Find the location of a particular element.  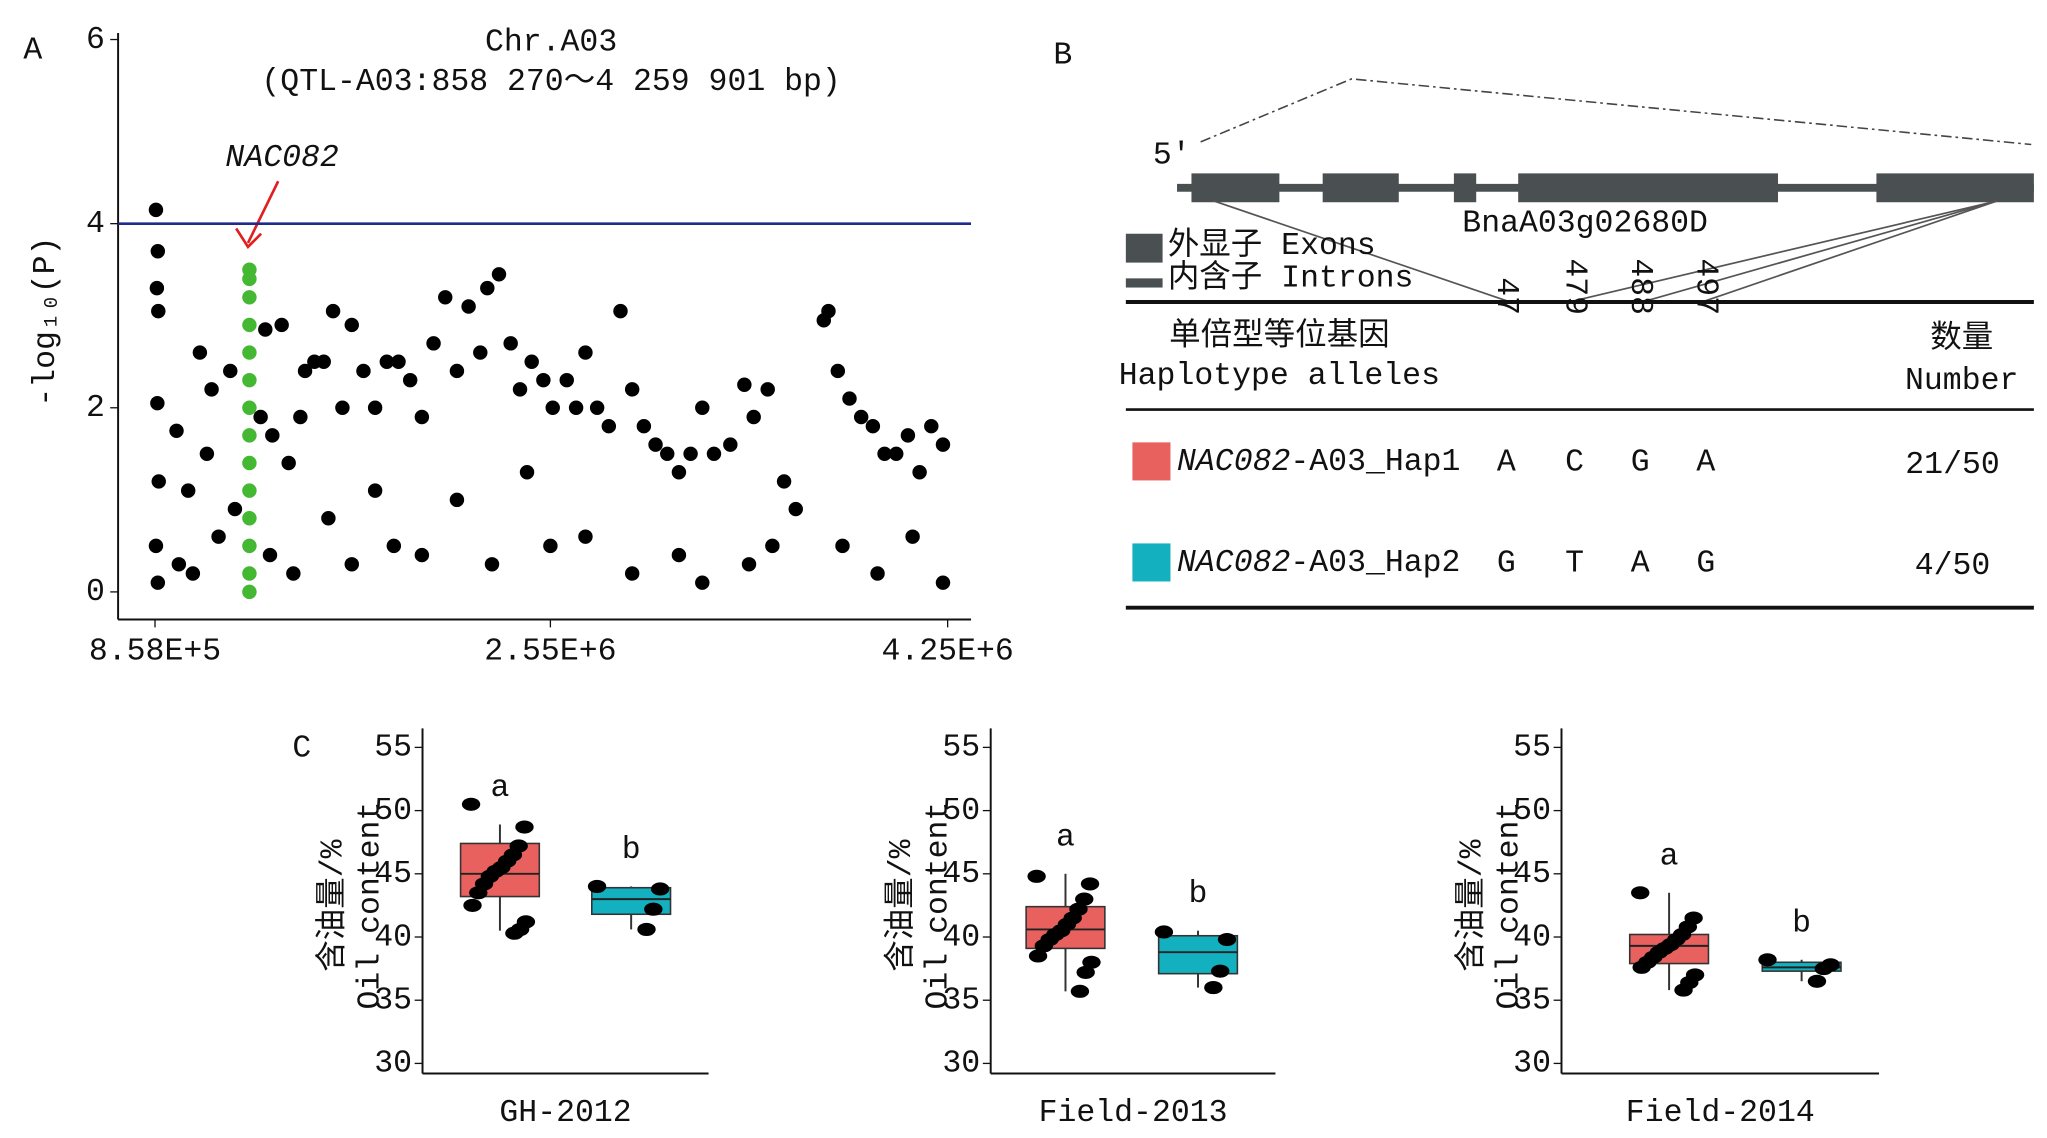

gene-name: BnaA03g02680D is located at coordinates (1585, 224).